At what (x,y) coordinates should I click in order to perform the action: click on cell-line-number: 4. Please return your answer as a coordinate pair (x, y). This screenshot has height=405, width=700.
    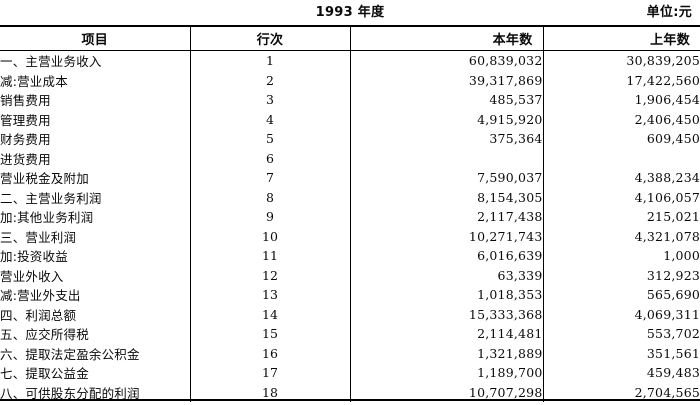
    Looking at the image, I should click on (269, 119).